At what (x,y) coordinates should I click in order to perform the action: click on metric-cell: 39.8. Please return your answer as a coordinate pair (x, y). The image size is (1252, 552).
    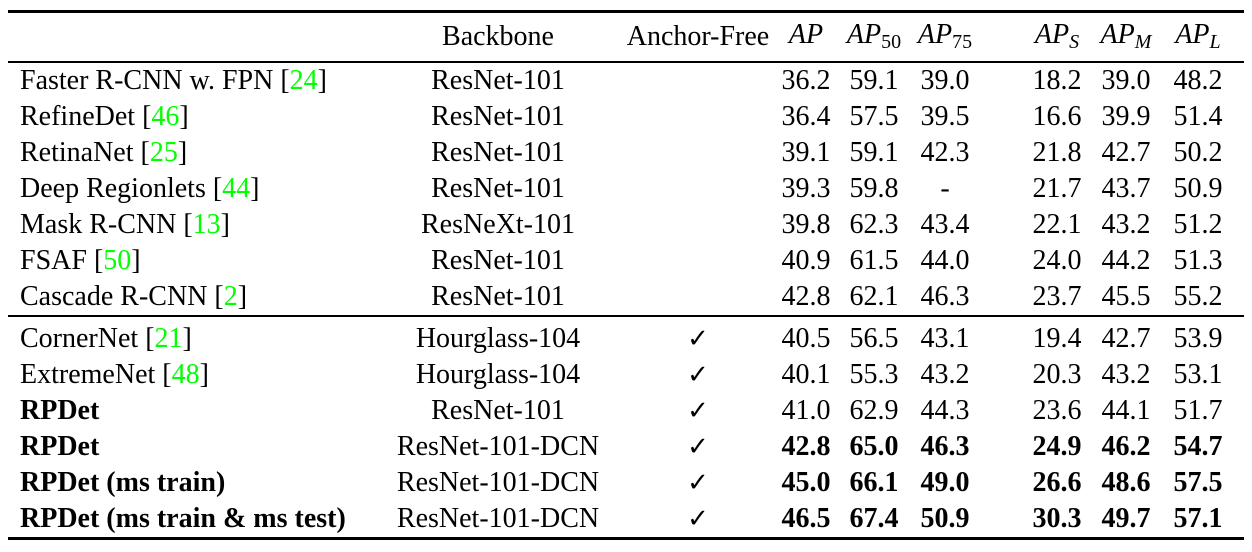
    Looking at the image, I should click on (806, 224).